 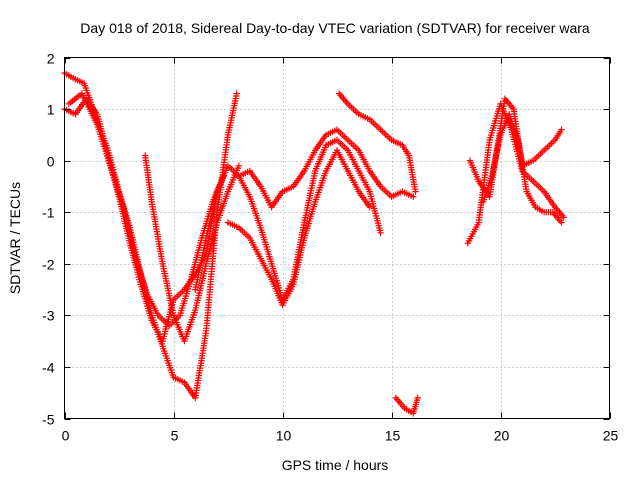 I want to click on y-tick-label: -1, so click(x=48, y=213).